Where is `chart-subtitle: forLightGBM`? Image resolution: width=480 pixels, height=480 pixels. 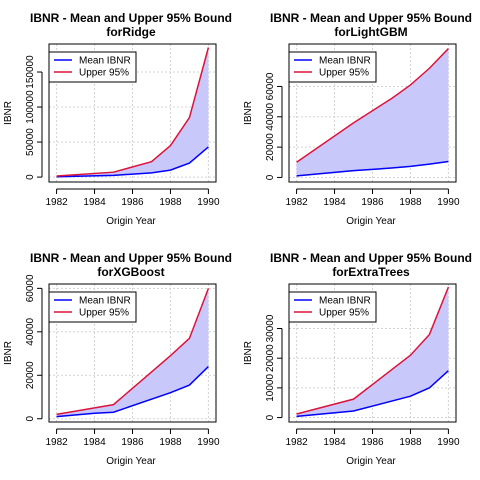
chart-subtitle: forLightGBM is located at coordinates (370, 32).